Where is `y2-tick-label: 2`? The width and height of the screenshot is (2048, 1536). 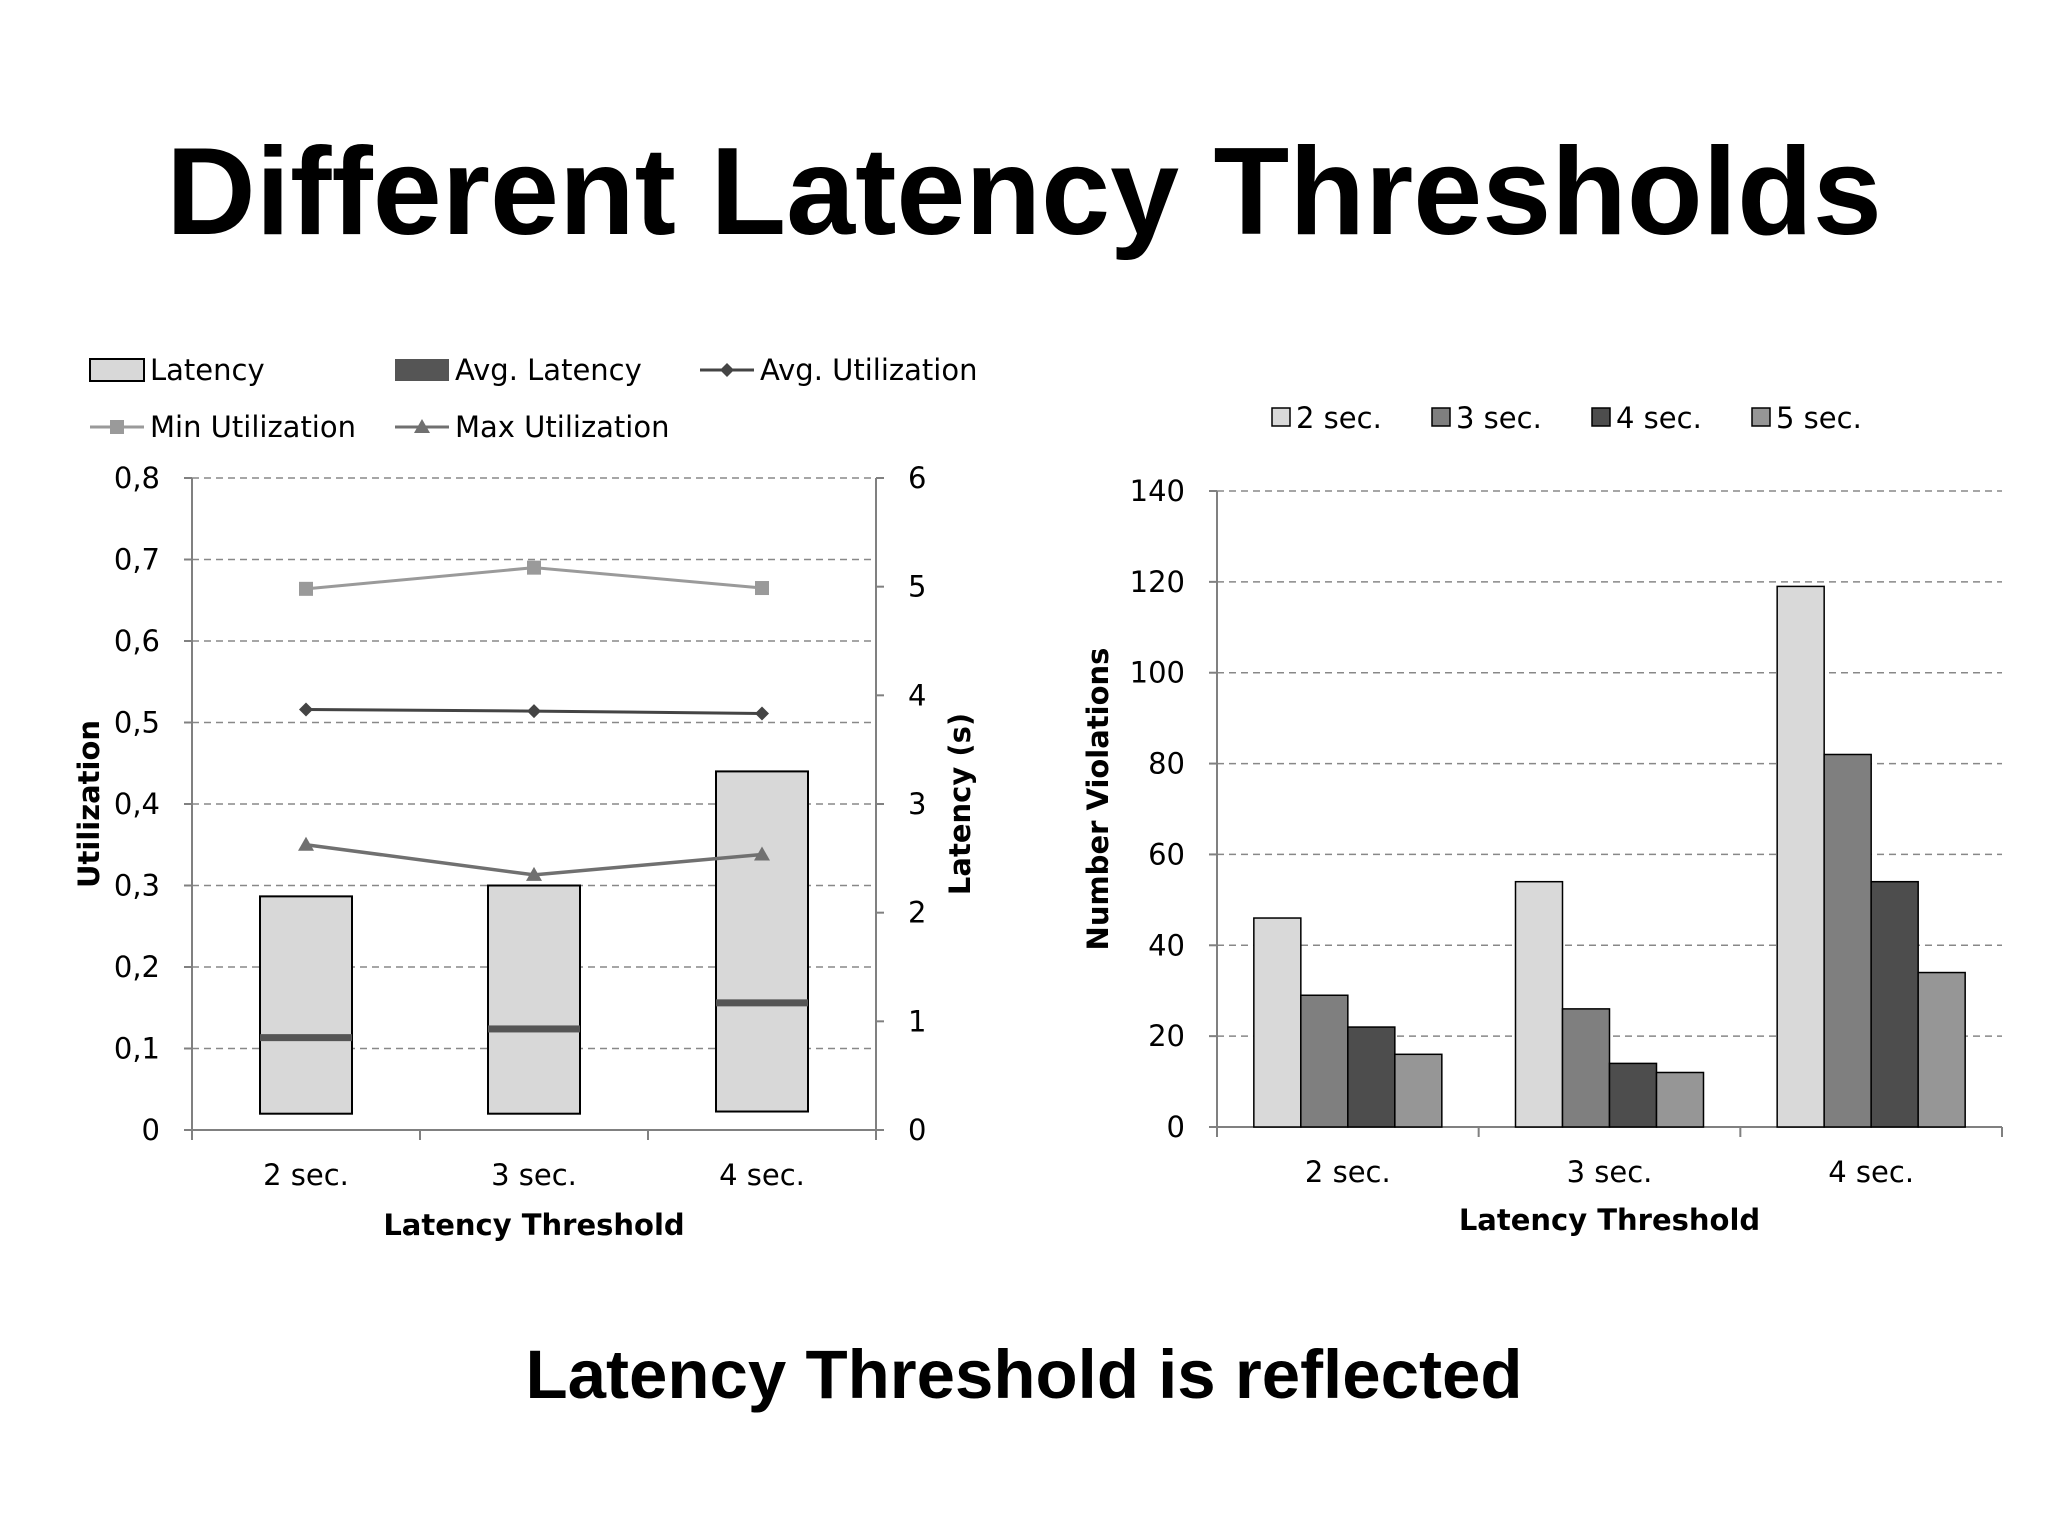
y2-tick-label: 2 is located at coordinates (917, 913).